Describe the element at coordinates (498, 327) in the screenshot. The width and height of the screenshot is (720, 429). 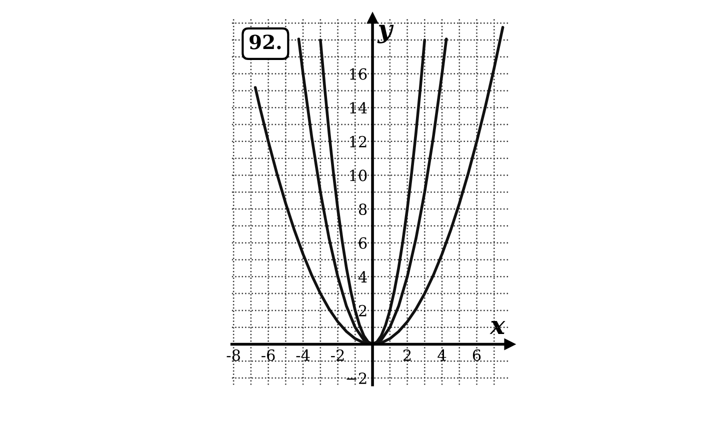
I see `x-axis-title: x` at that location.